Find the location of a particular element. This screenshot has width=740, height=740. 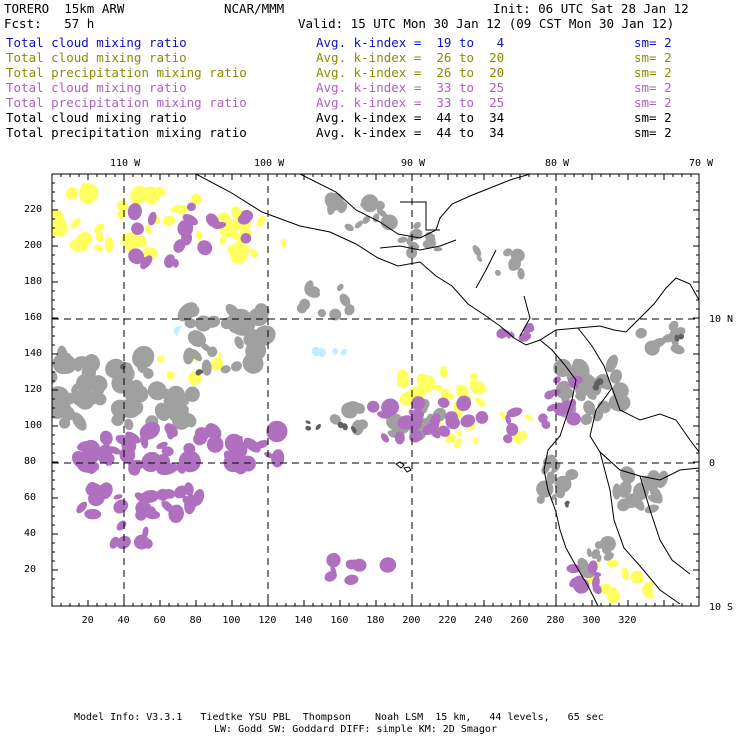

x-tick-label: 160 is located at coordinates (339, 620).